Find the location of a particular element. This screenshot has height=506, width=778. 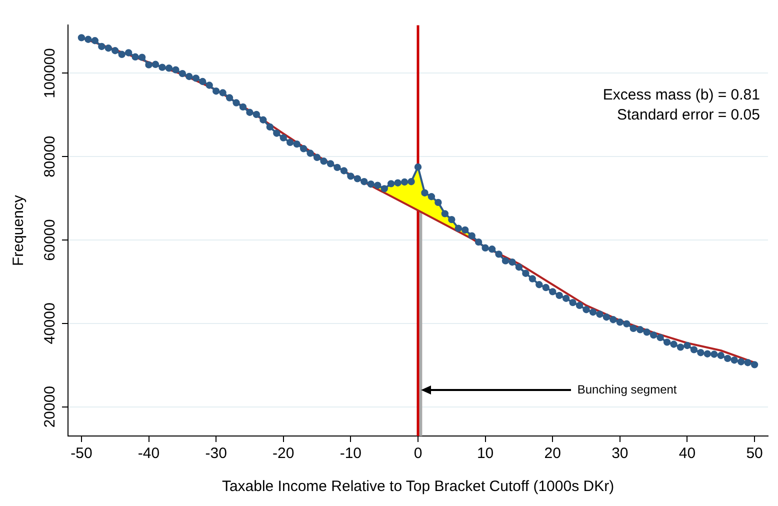

x-tick-label: 0 is located at coordinates (418, 453).